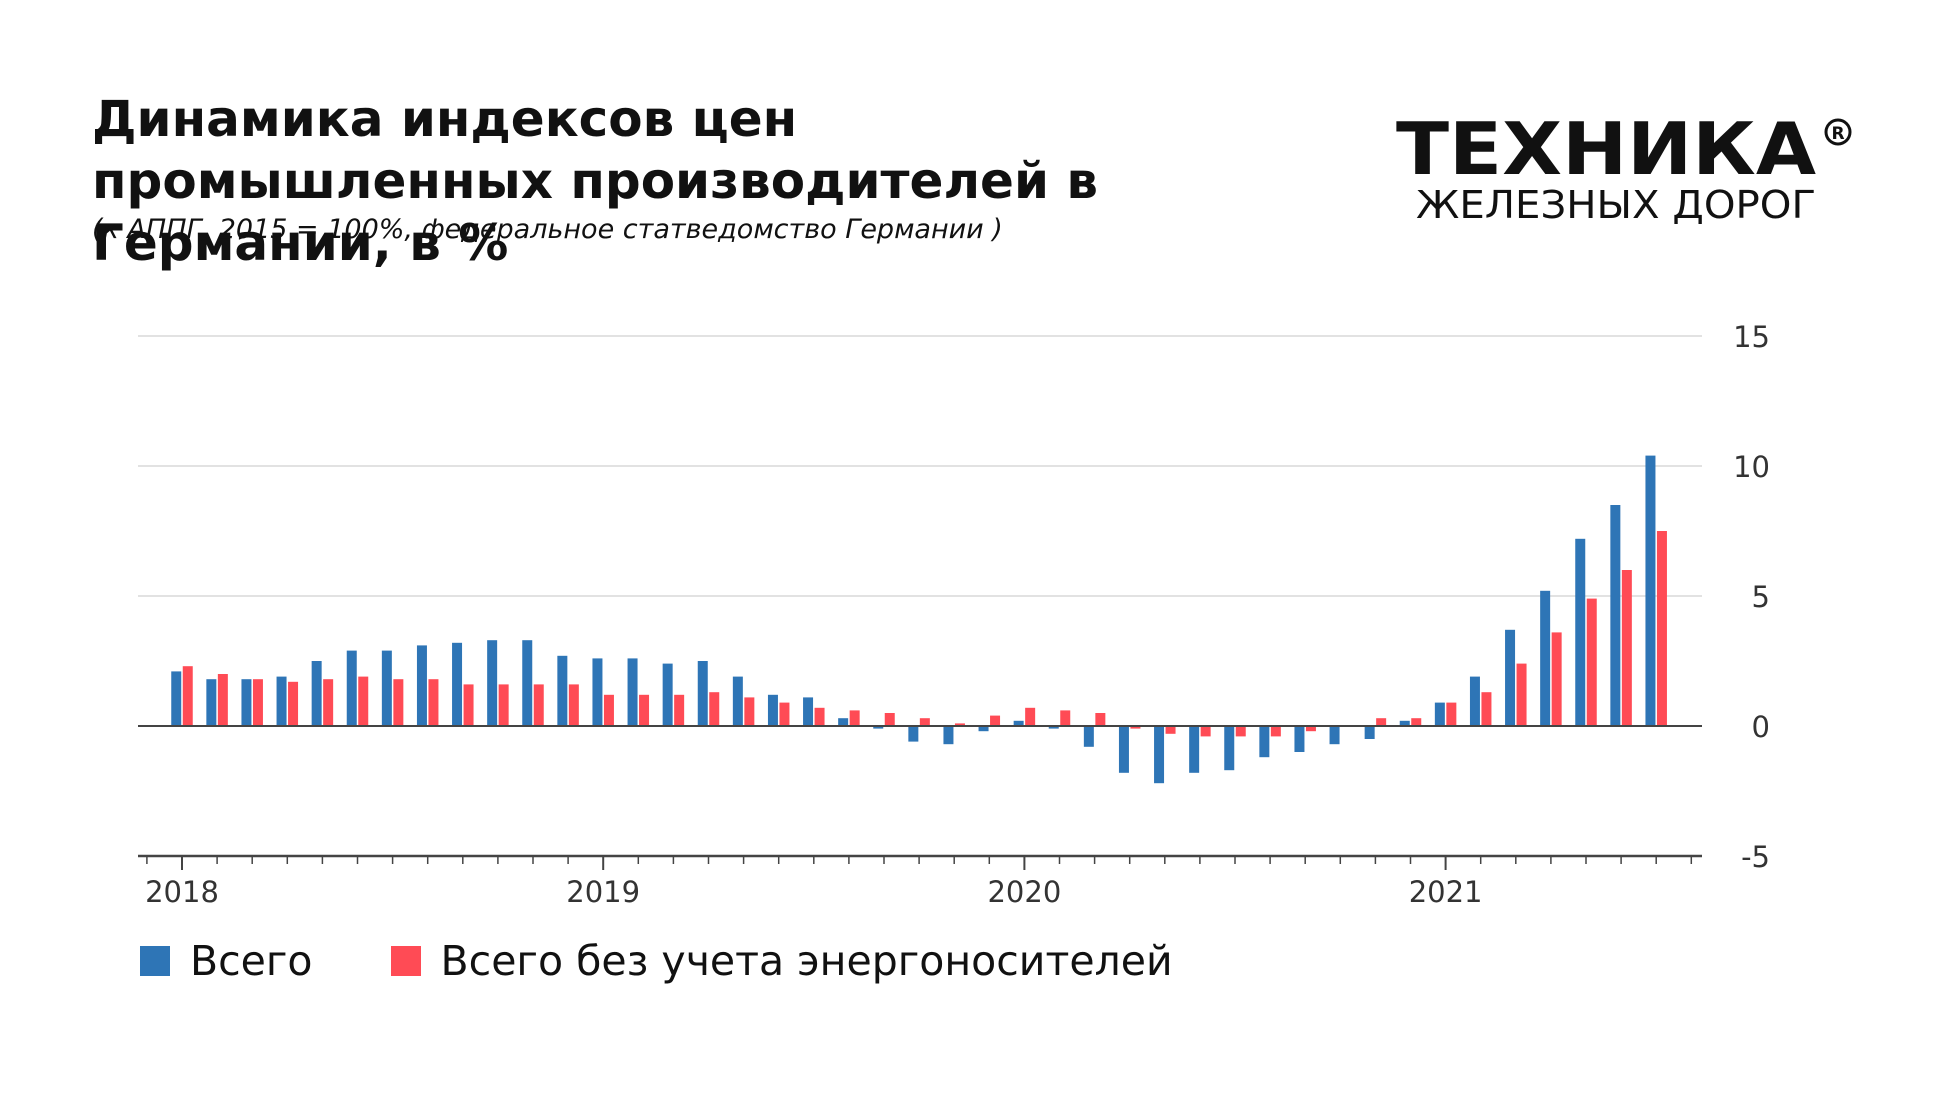 This screenshot has height=1112, width=1948. What do you see at coordinates (1446, 892) in the screenshot?
I see `x-tick-label-2021: 2021` at bounding box center [1446, 892].